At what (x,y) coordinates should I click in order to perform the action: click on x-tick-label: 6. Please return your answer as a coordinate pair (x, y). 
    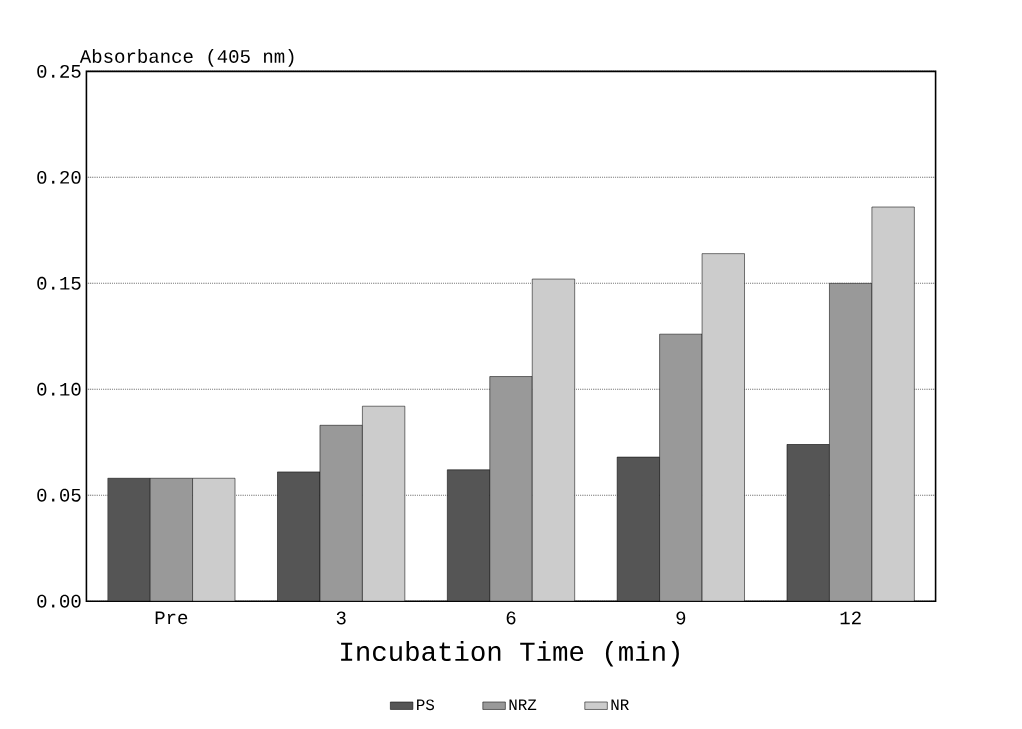
    Looking at the image, I should click on (511, 618).